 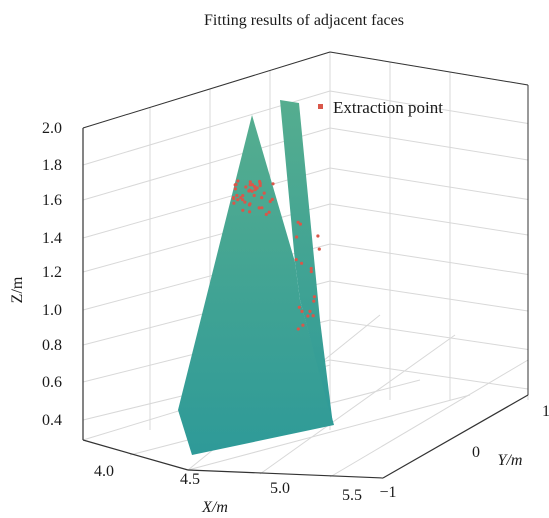 What do you see at coordinates (52, 345) in the screenshot?
I see `z-tick-label: 0.8` at bounding box center [52, 345].